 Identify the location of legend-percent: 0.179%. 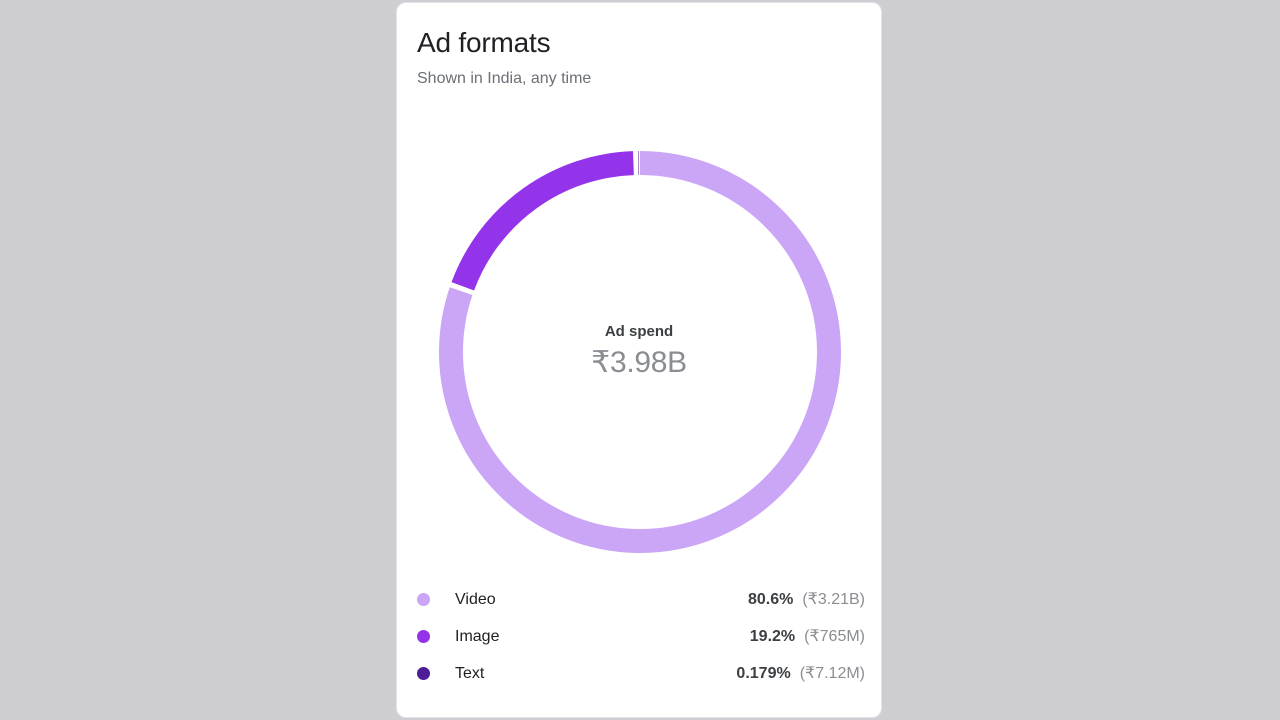
(763, 673).